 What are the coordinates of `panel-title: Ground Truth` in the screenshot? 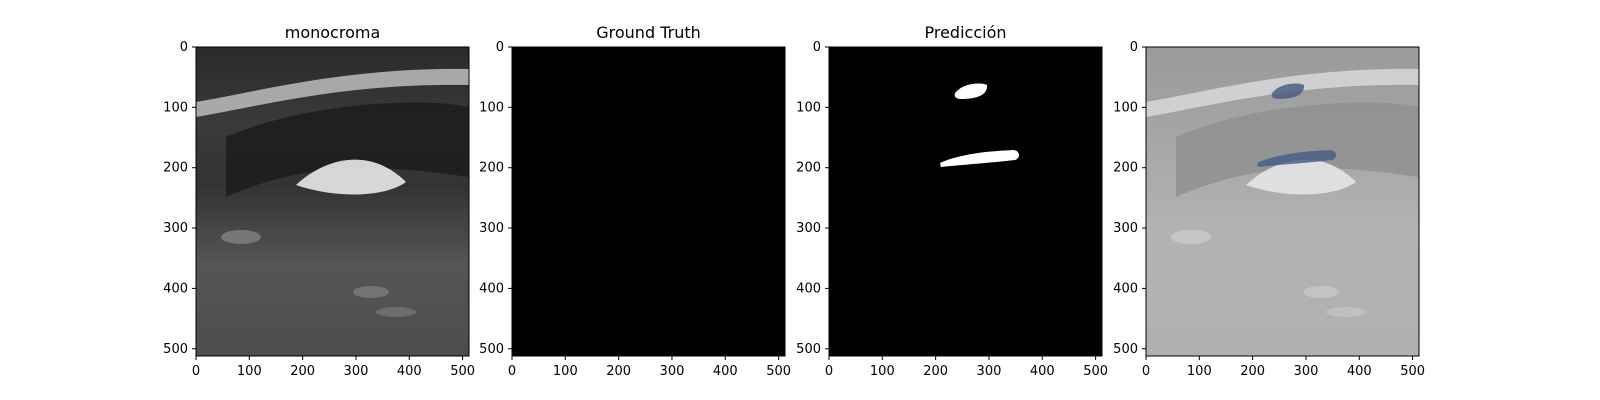 It's located at (648, 32).